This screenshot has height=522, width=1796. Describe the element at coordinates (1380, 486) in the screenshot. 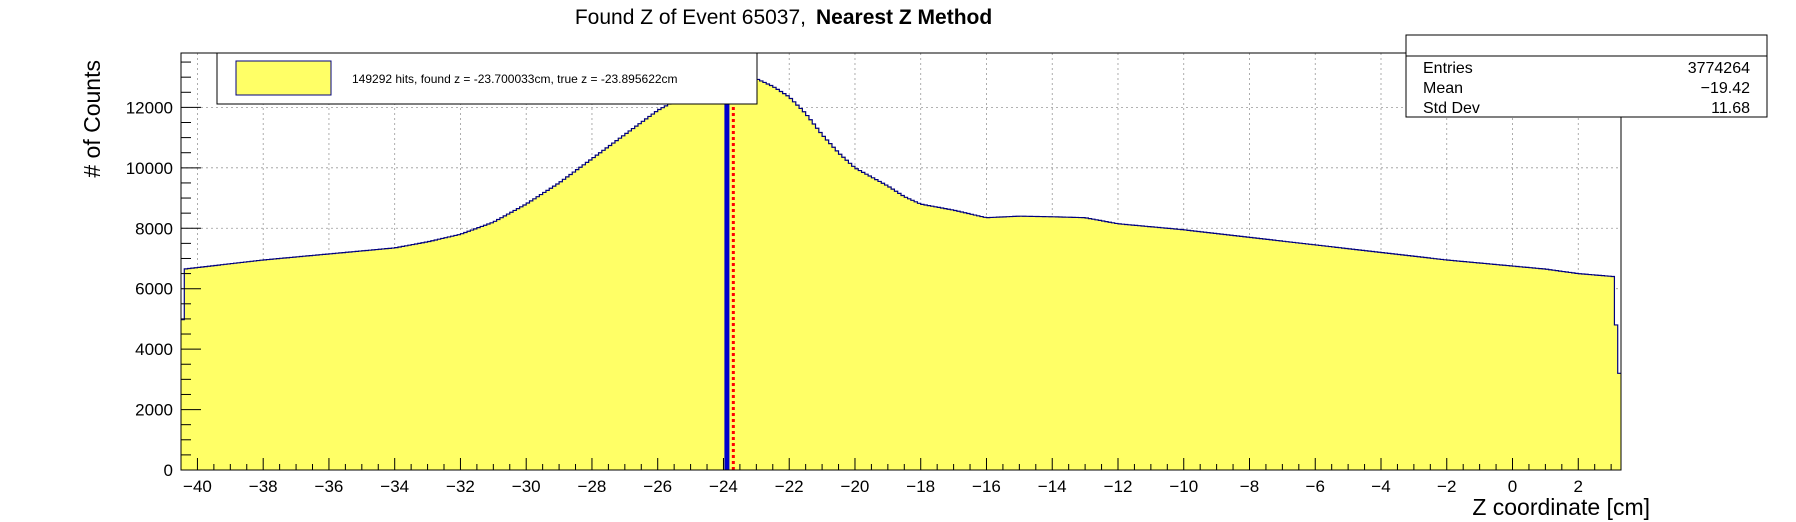

I see `x-tick-label: −4` at that location.